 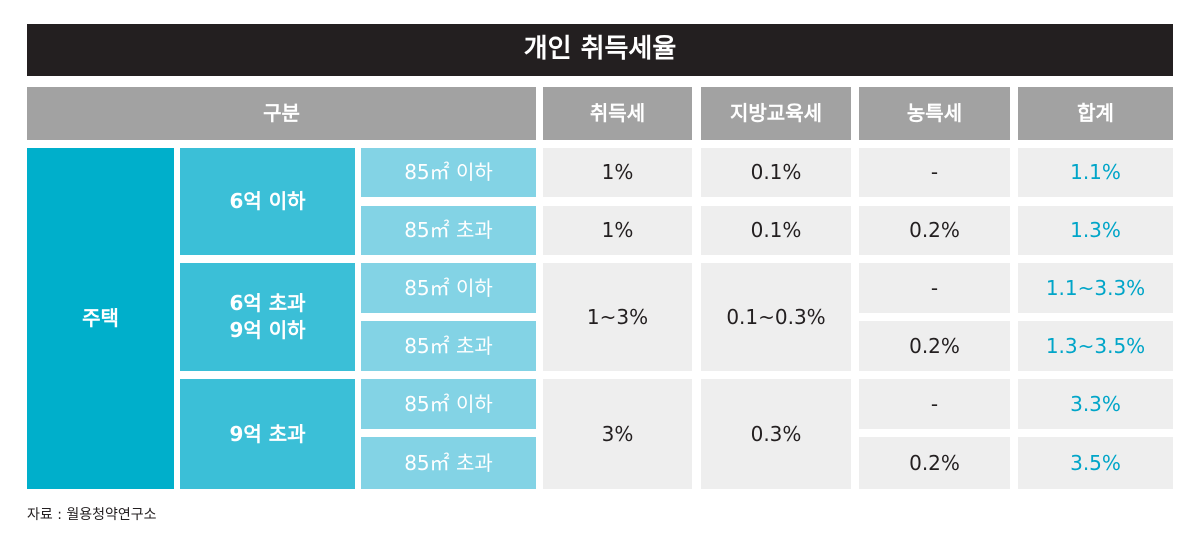 I want to click on source-note: 자료 : 월용청약연구소, so click(x=92, y=515).